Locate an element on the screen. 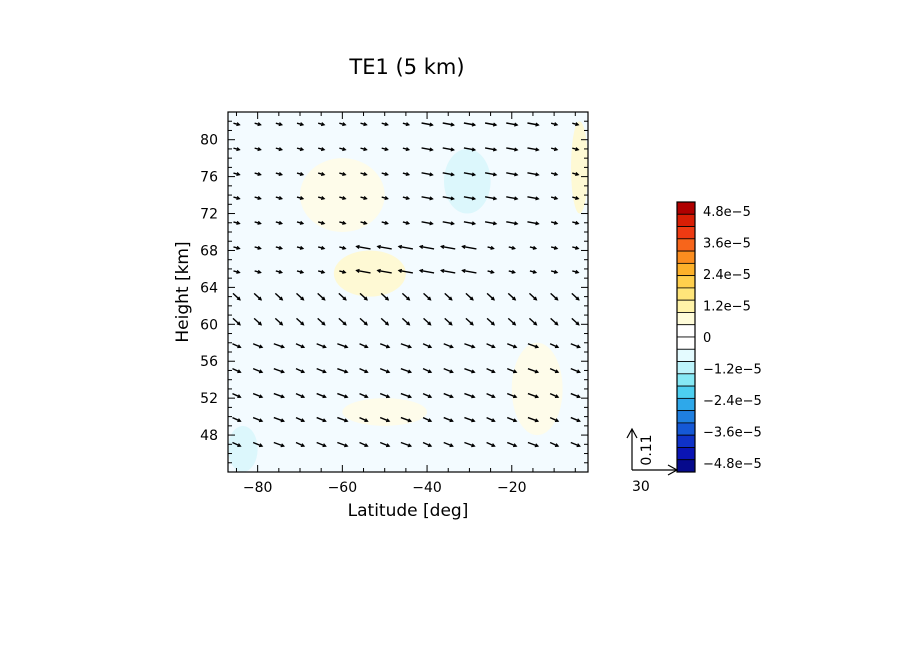  y-axis-label: Height [km] is located at coordinates (183, 291).